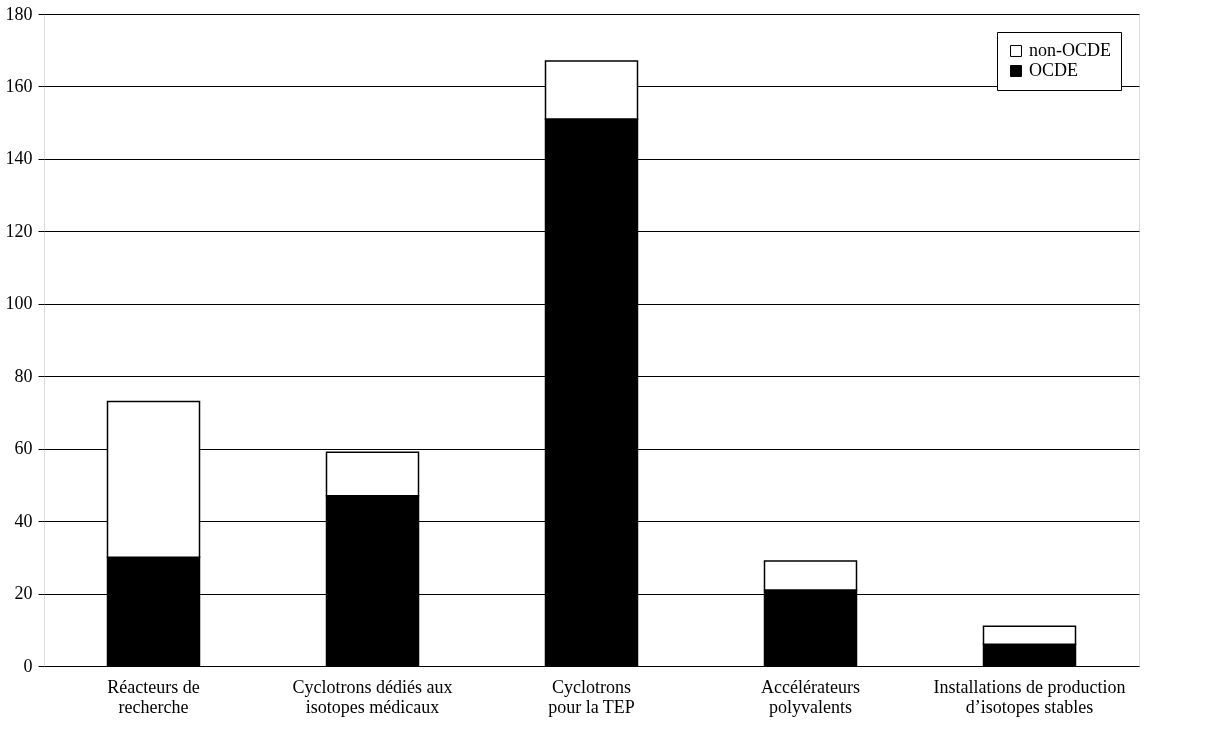 This screenshot has width=1217, height=729. Describe the element at coordinates (19, 85) in the screenshot. I see `y-tick-label: 160` at that location.